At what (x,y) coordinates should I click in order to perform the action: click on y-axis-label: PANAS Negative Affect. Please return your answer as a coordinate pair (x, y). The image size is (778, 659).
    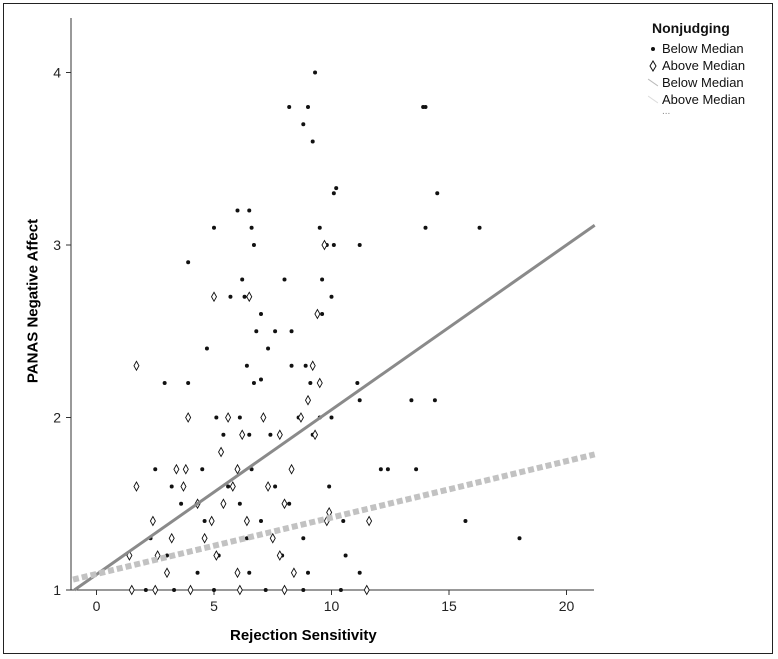
    Looking at the image, I should click on (33, 301).